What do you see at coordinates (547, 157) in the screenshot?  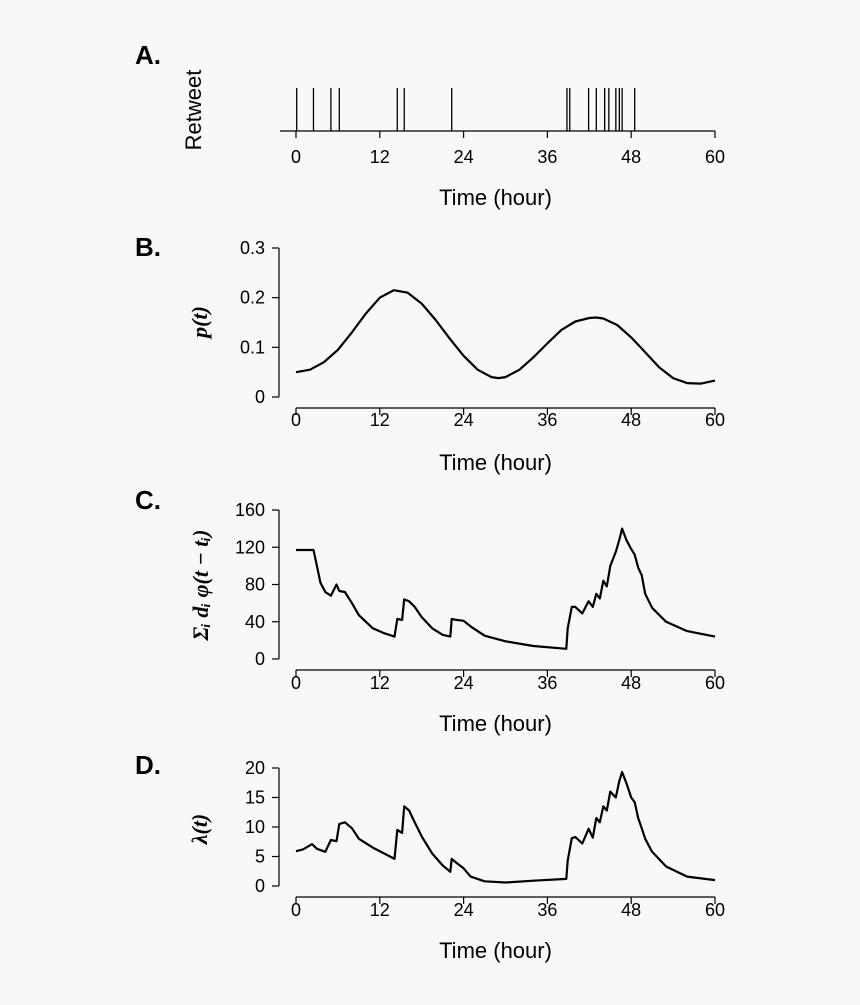 I see `panel-a-x-tick-label: 36` at bounding box center [547, 157].